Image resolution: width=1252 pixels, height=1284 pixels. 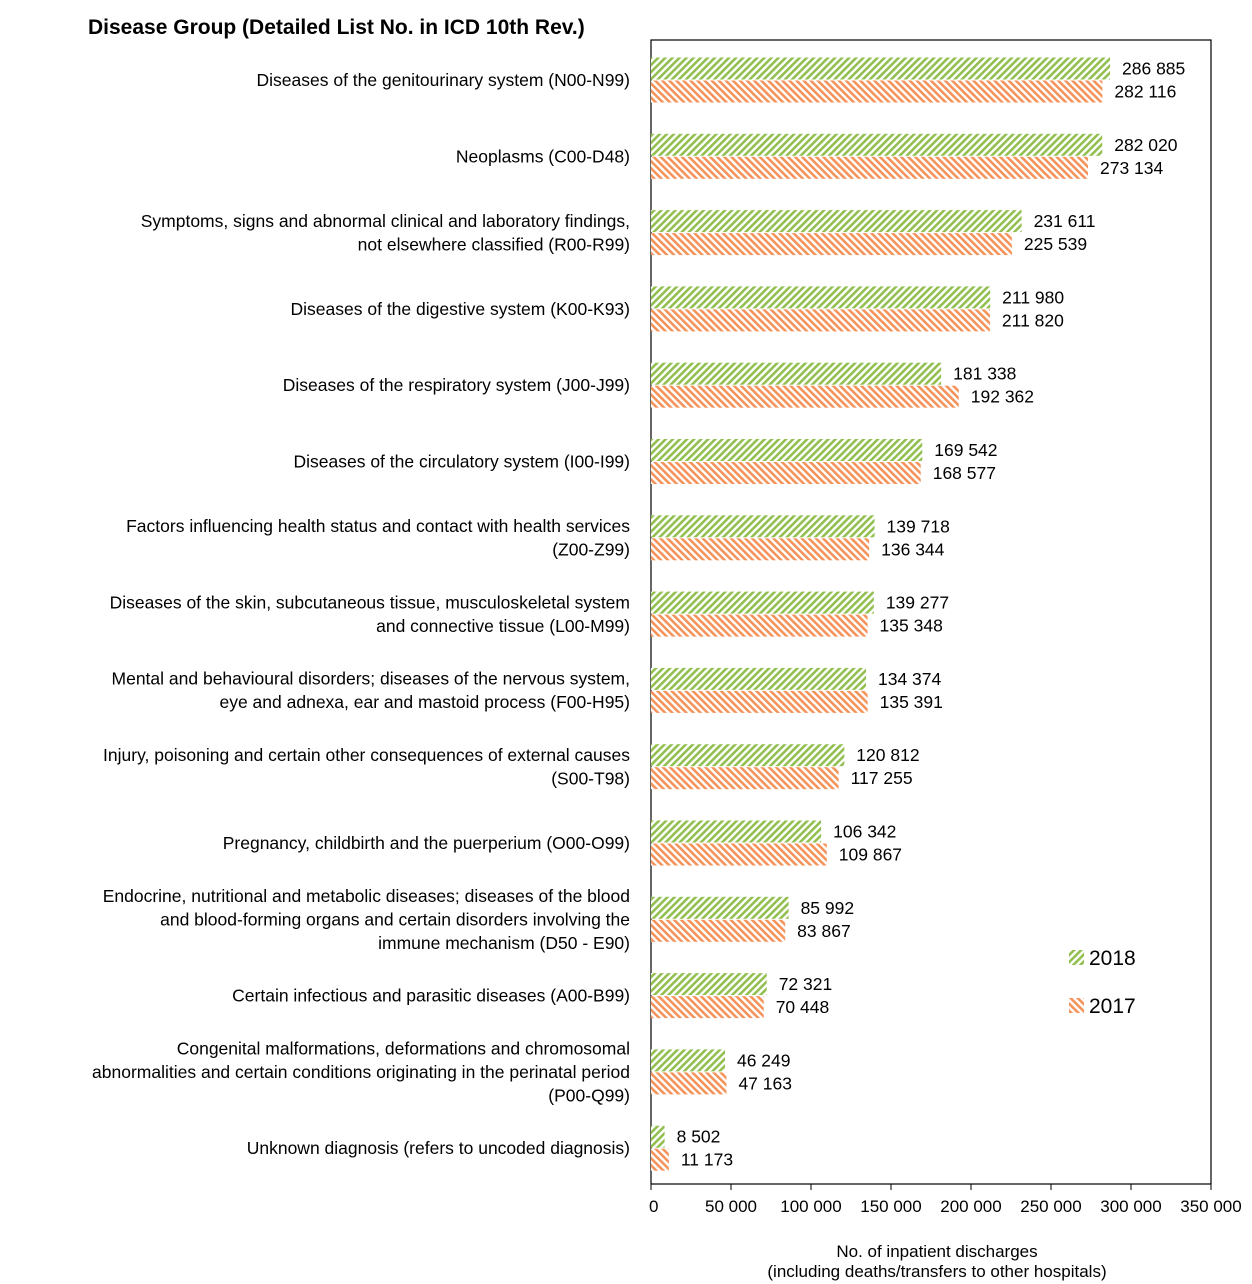 I want to click on value-label-2018-7: 139 718, so click(x=918, y=526).